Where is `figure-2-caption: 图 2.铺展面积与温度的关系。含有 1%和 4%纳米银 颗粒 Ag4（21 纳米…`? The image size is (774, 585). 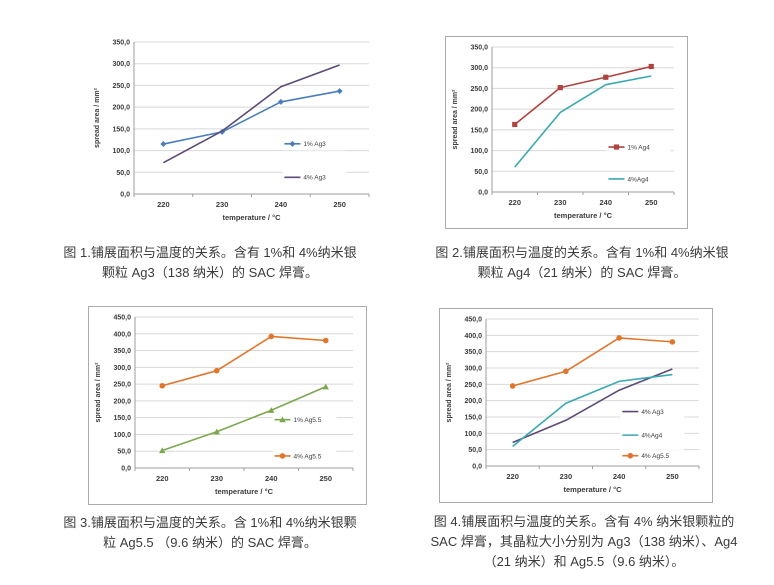
figure-2-caption: 图 2.铺展面积与温度的关系。含有 1%和 4%纳米银 颗粒 Ag4（21 纳米… is located at coordinates (582, 262).